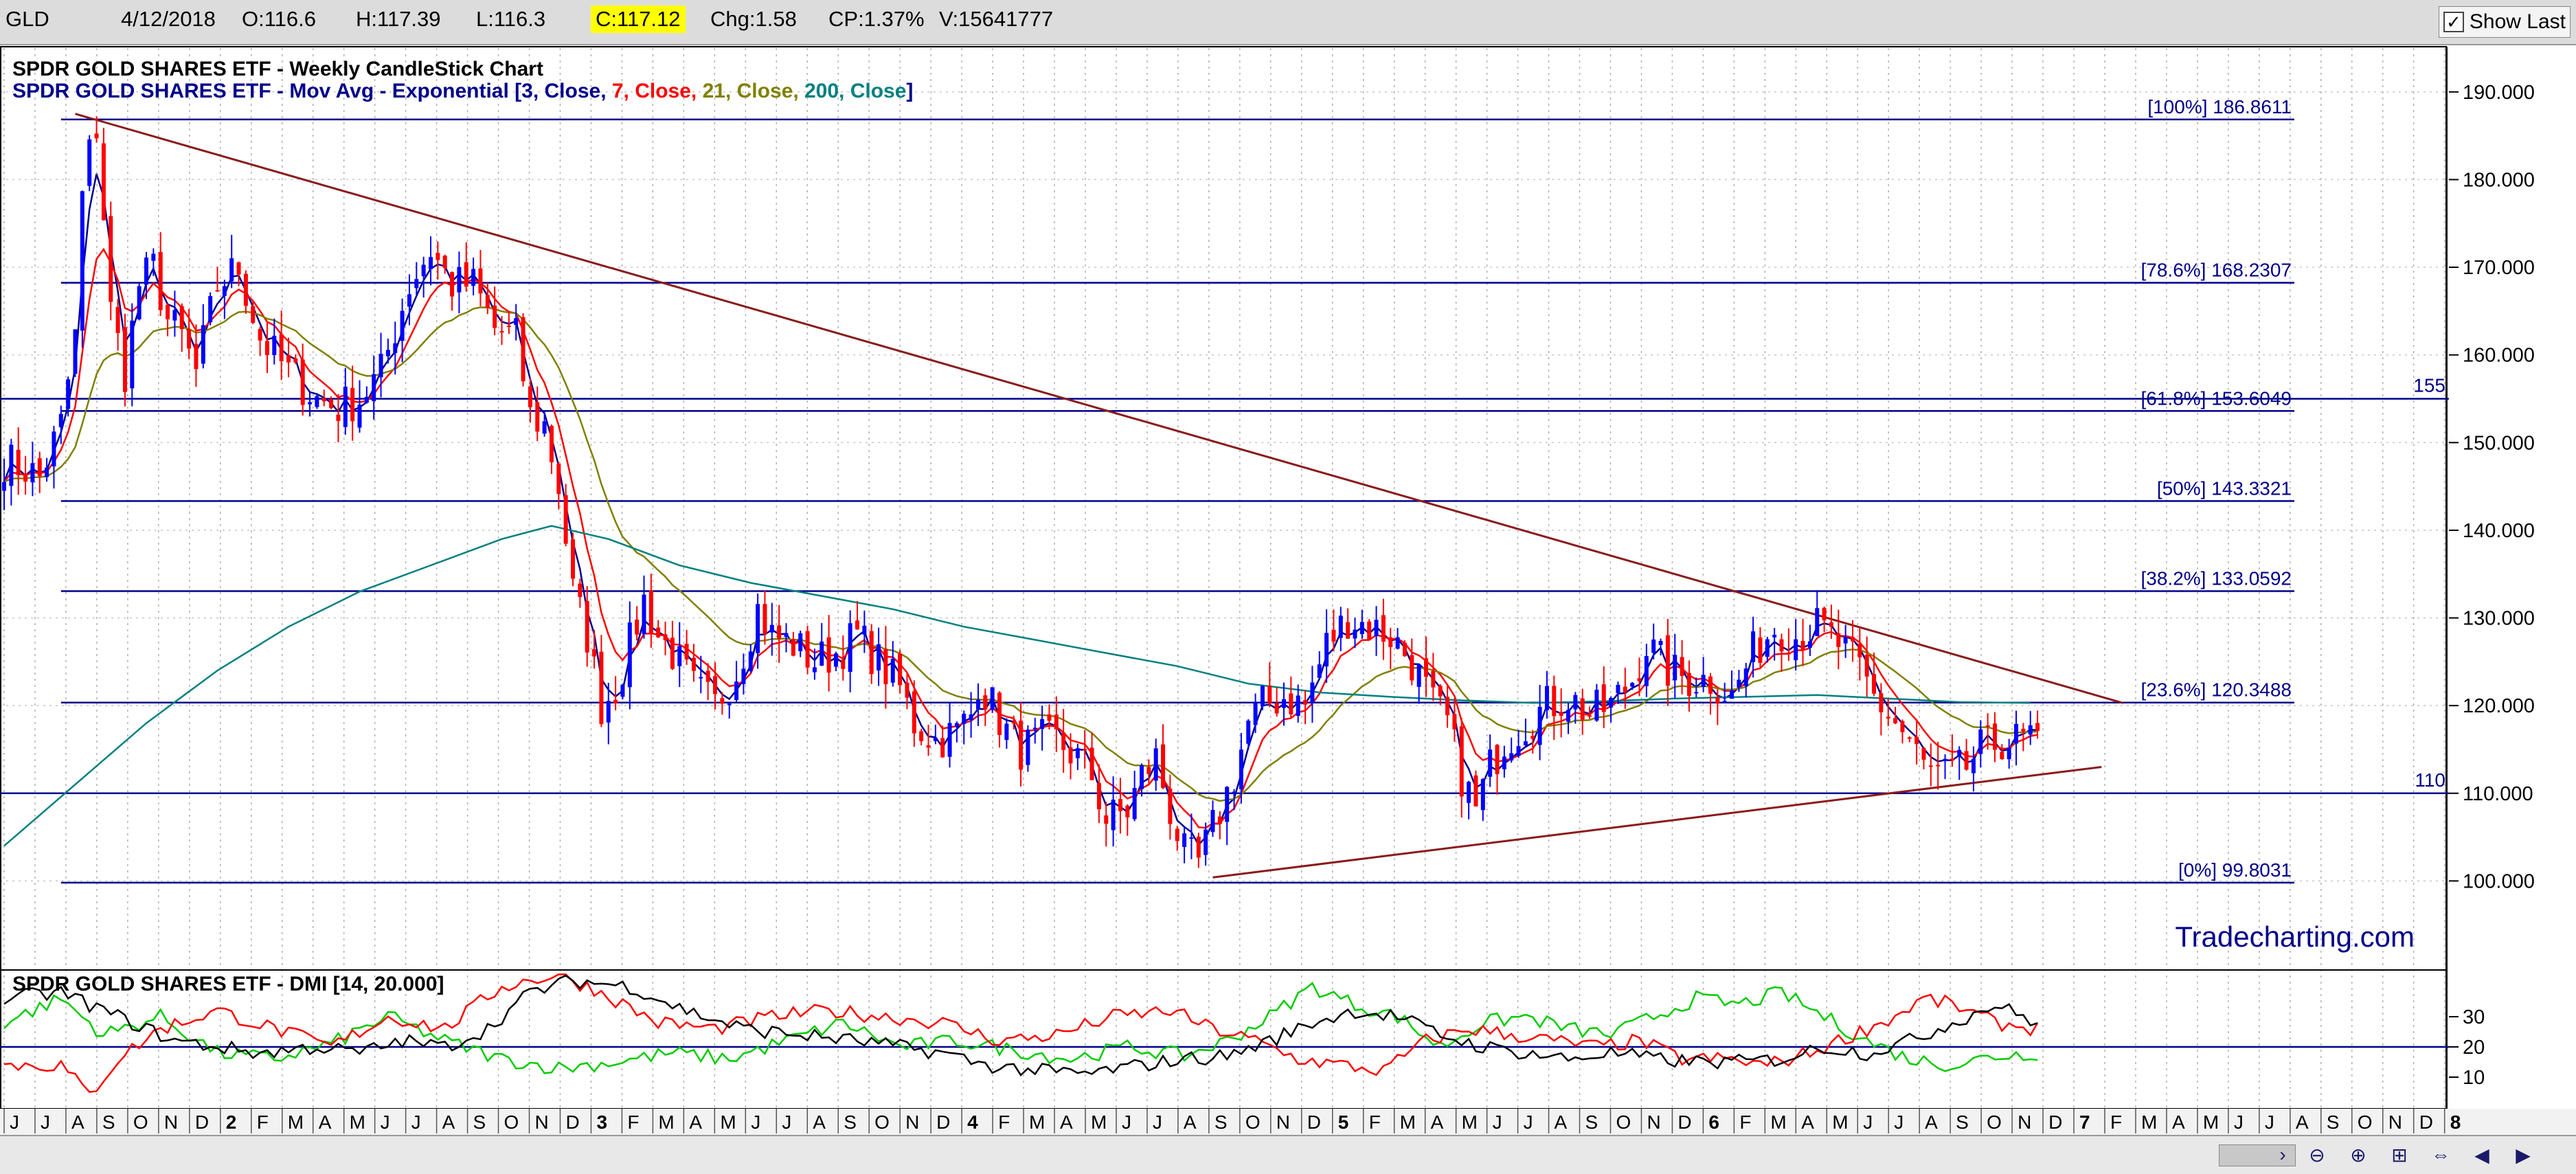  Describe the element at coordinates (448, 1122) in the screenshot. I see `month-label: A` at that location.